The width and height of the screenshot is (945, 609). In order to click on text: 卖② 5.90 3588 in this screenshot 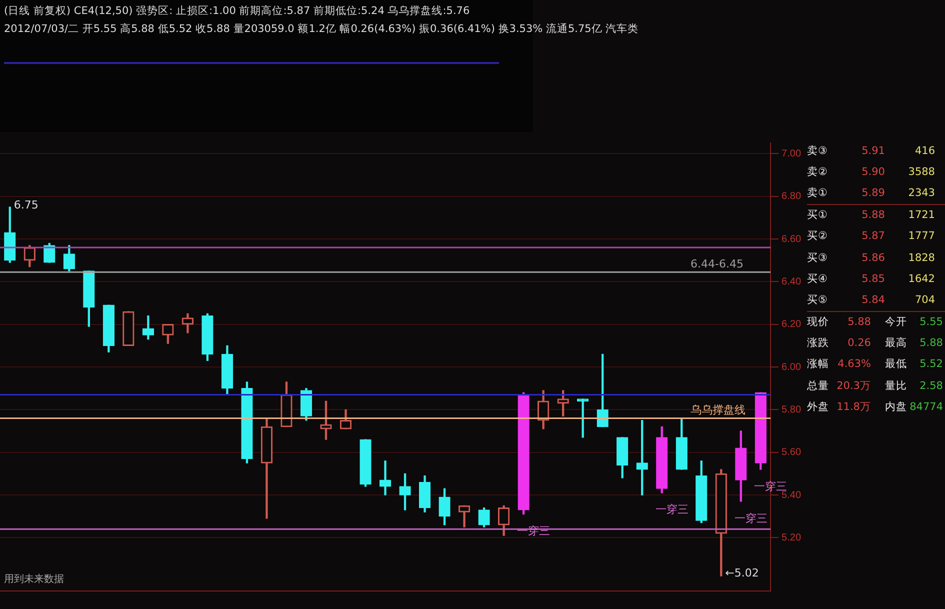, I will do `click(871, 172)`.